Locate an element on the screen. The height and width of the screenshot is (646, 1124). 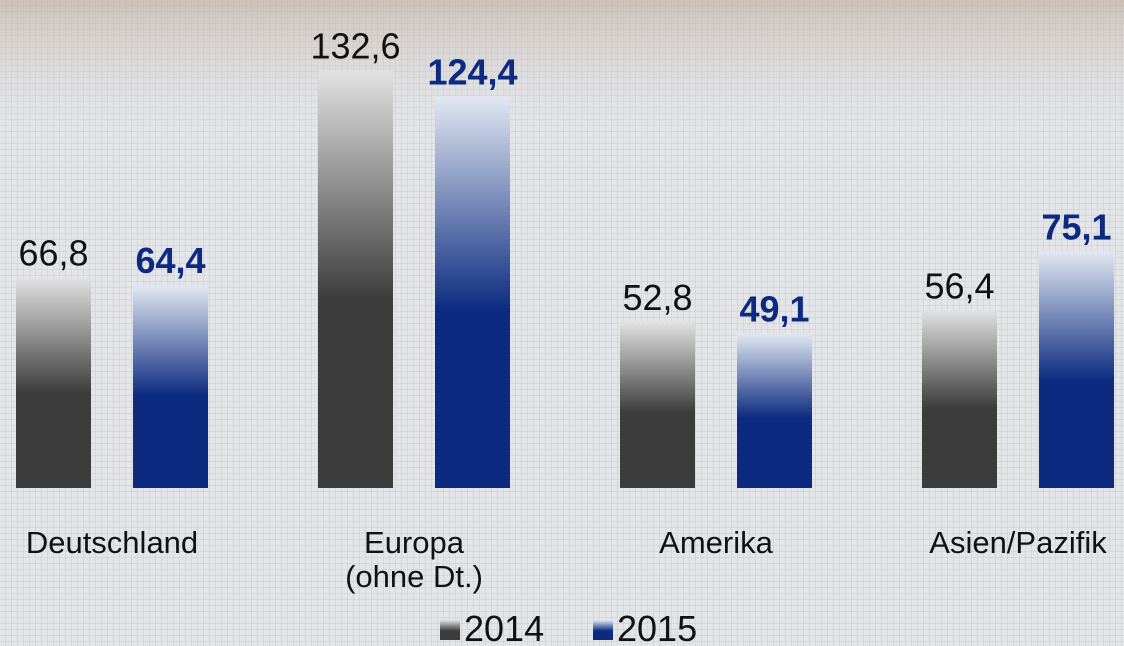
x-tick-label: Europa (ohne Dt.) is located at coordinates (414, 559).